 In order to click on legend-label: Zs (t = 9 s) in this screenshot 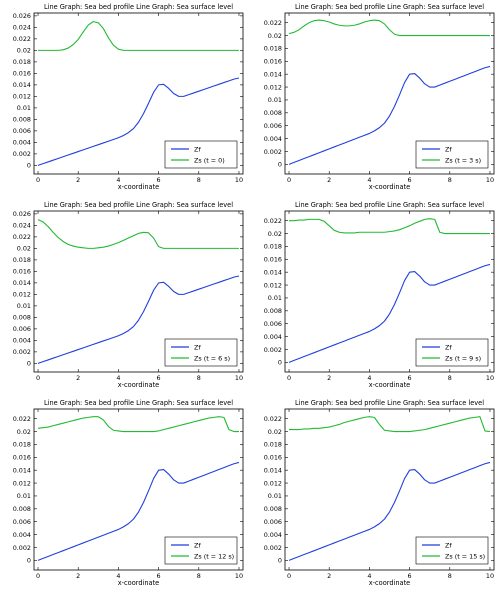, I will do `click(463, 358)`.